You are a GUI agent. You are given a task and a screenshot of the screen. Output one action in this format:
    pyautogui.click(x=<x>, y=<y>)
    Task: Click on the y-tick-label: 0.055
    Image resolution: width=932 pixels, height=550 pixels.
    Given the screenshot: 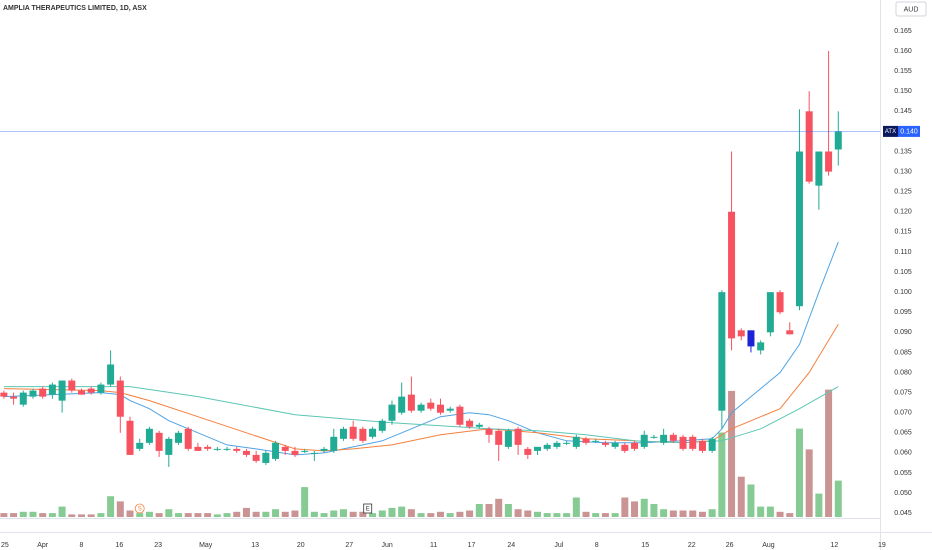 What is the action you would take?
    pyautogui.click(x=903, y=473)
    